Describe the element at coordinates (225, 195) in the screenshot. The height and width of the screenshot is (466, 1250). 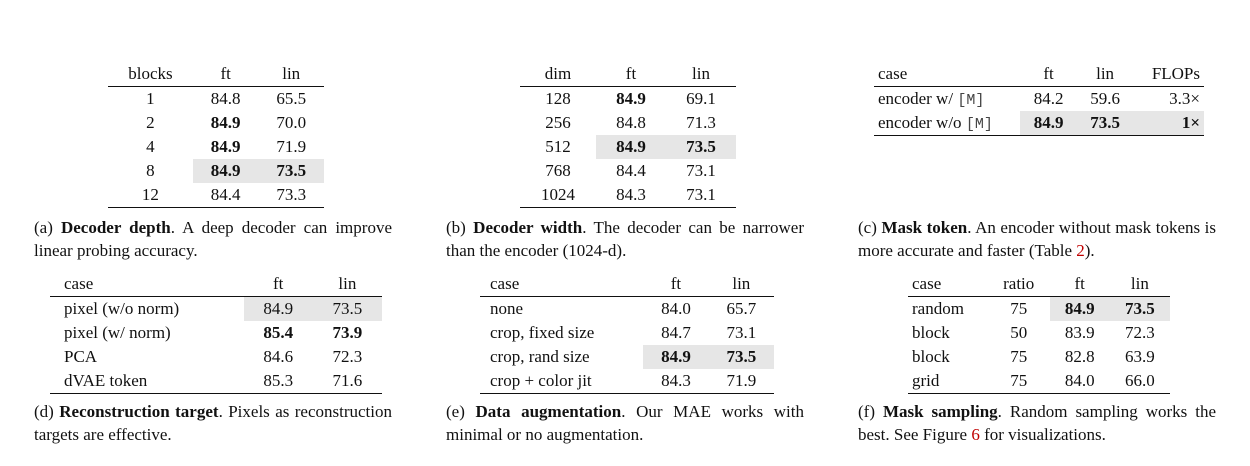
I see `table-cell: 84.4` at that location.